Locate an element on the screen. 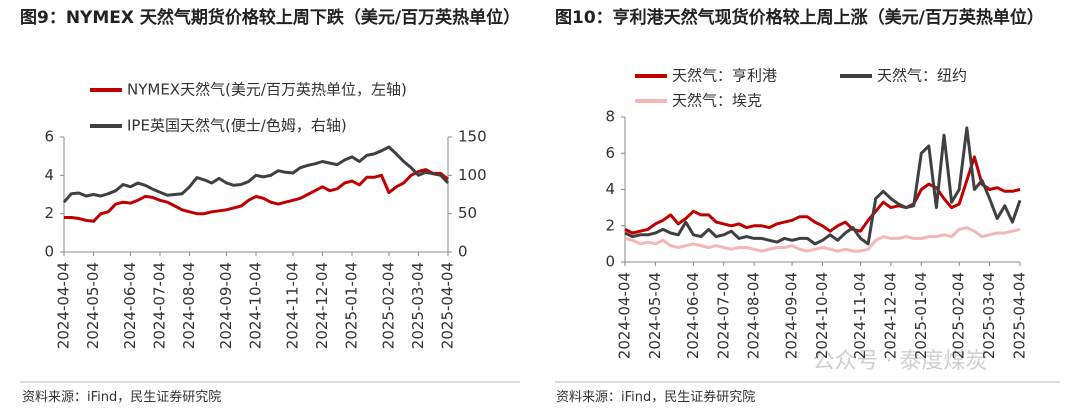 The height and width of the screenshot is (410, 1080). chart-title: 图10：亨利港天然气现货价格较上周上涨（美元/百万英热单位） is located at coordinates (799, 18).